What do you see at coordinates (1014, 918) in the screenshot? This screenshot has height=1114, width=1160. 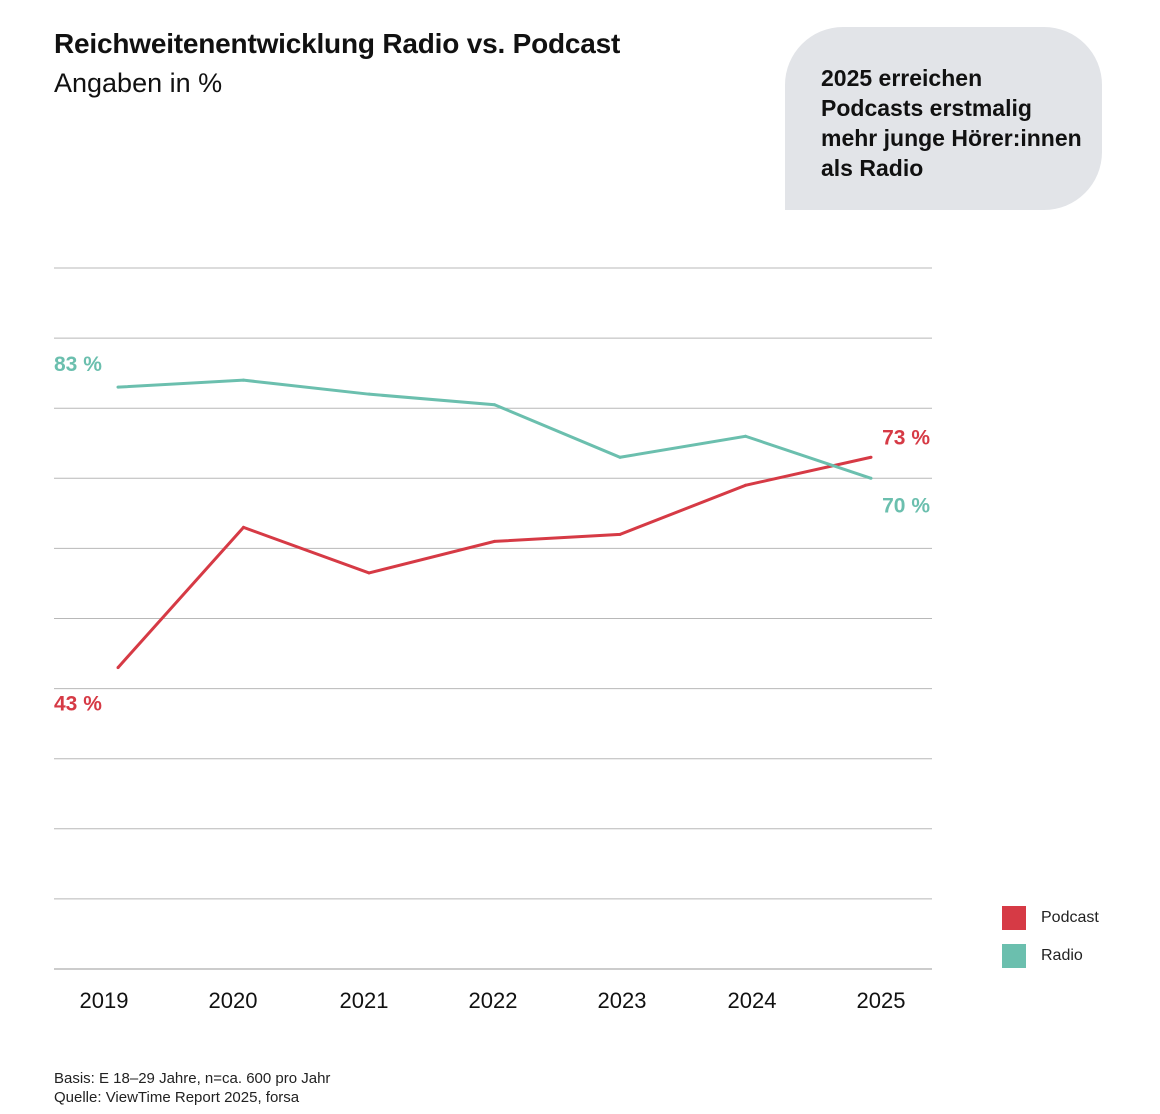 I see `legend-swatch-podcast` at bounding box center [1014, 918].